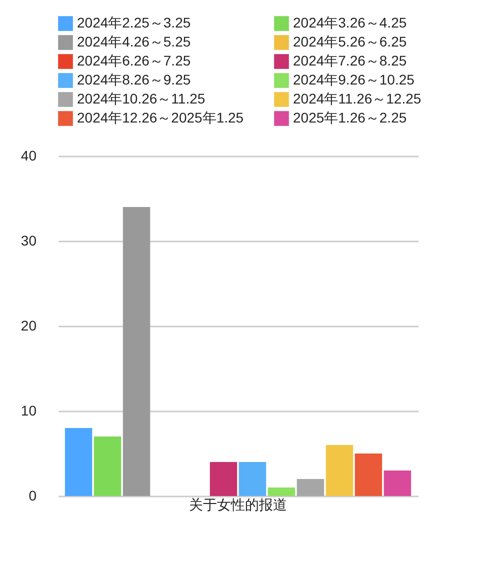 Image resolution: width=487 pixels, height=584 pixels. Describe the element at coordinates (350, 118) in the screenshot. I see `legend-label: 2025年1.26～2.25` at that location.